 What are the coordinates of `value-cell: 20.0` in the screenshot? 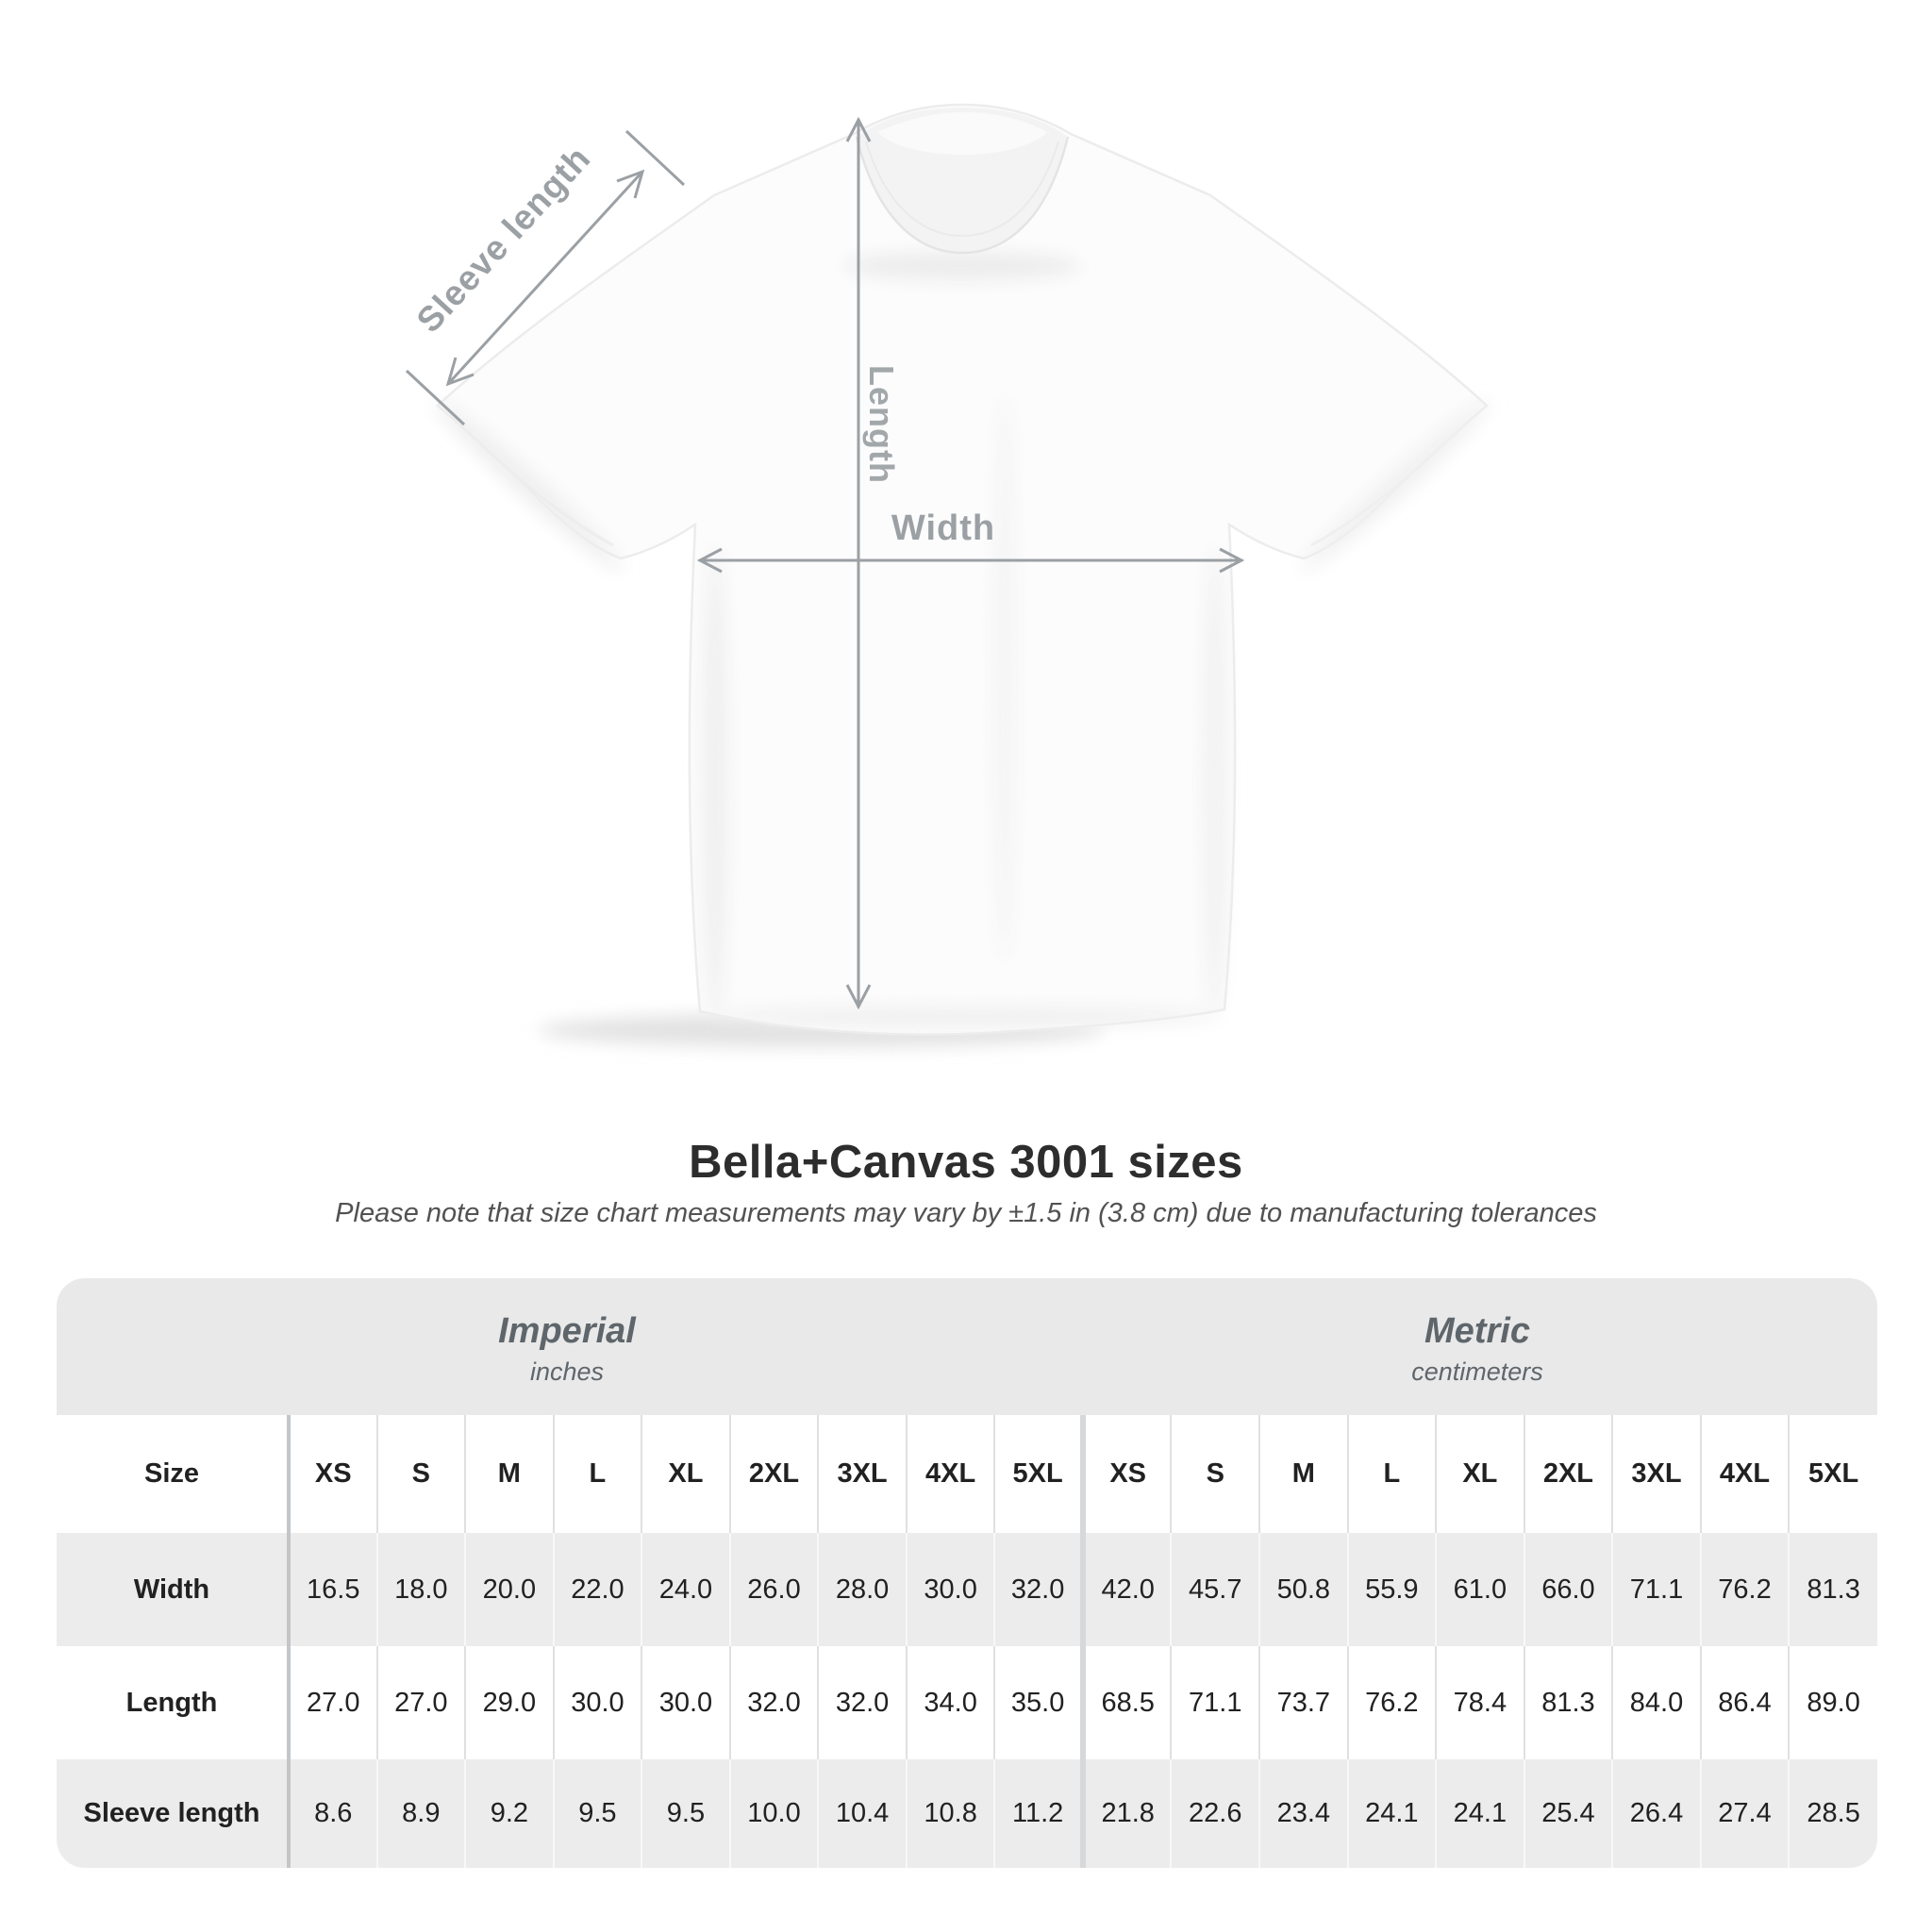 It's located at (509, 1589).